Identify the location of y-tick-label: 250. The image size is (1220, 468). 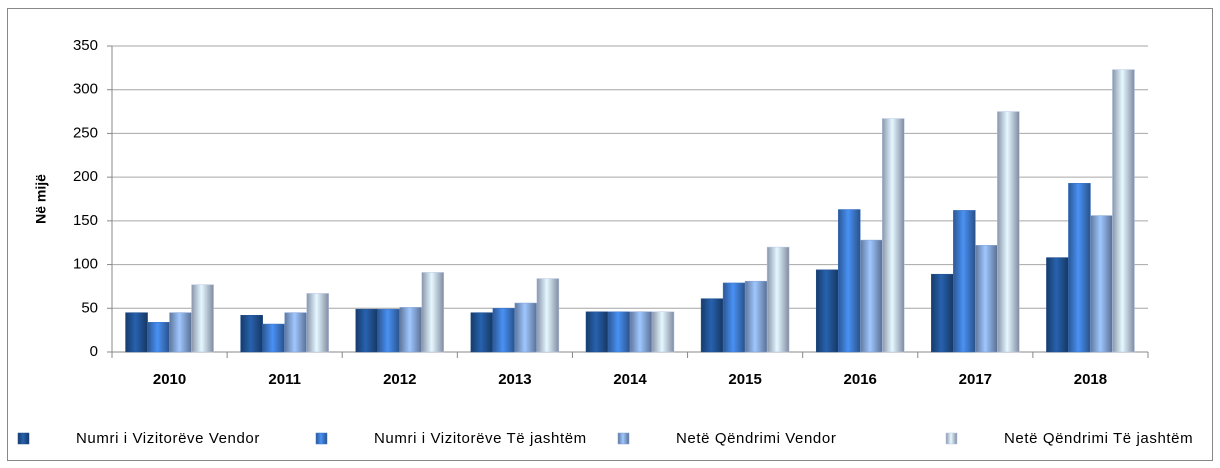
(85, 132).